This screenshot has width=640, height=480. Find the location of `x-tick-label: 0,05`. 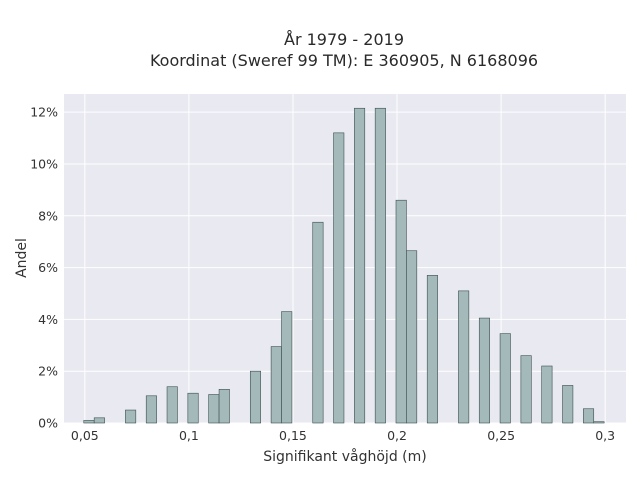

x-tick-label: 0,05 is located at coordinates (85, 435).